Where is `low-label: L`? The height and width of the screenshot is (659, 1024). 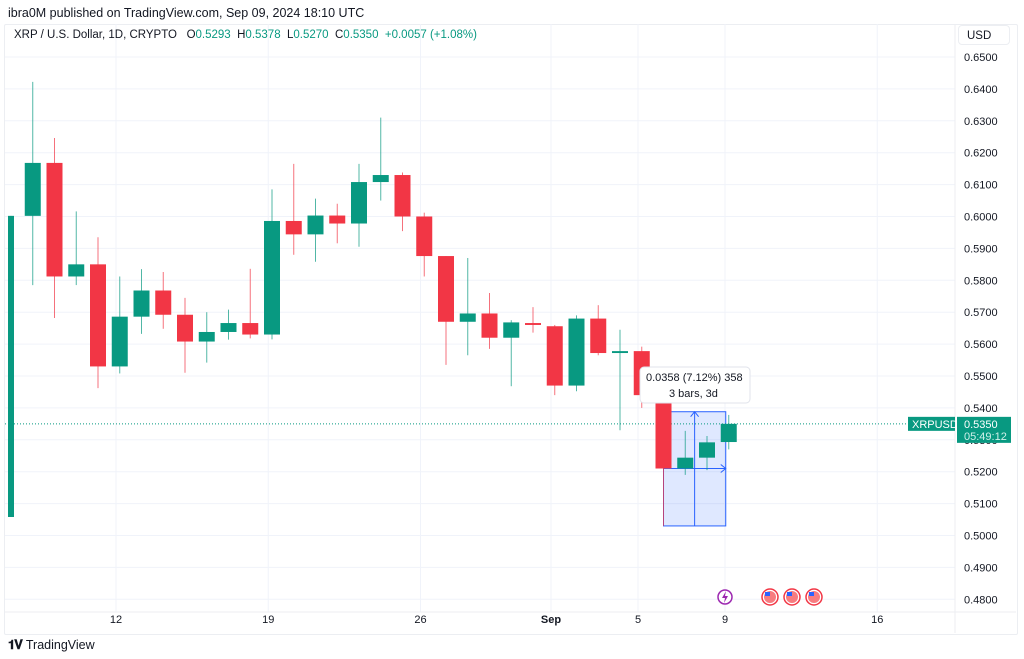
low-label: L is located at coordinates (290, 35).